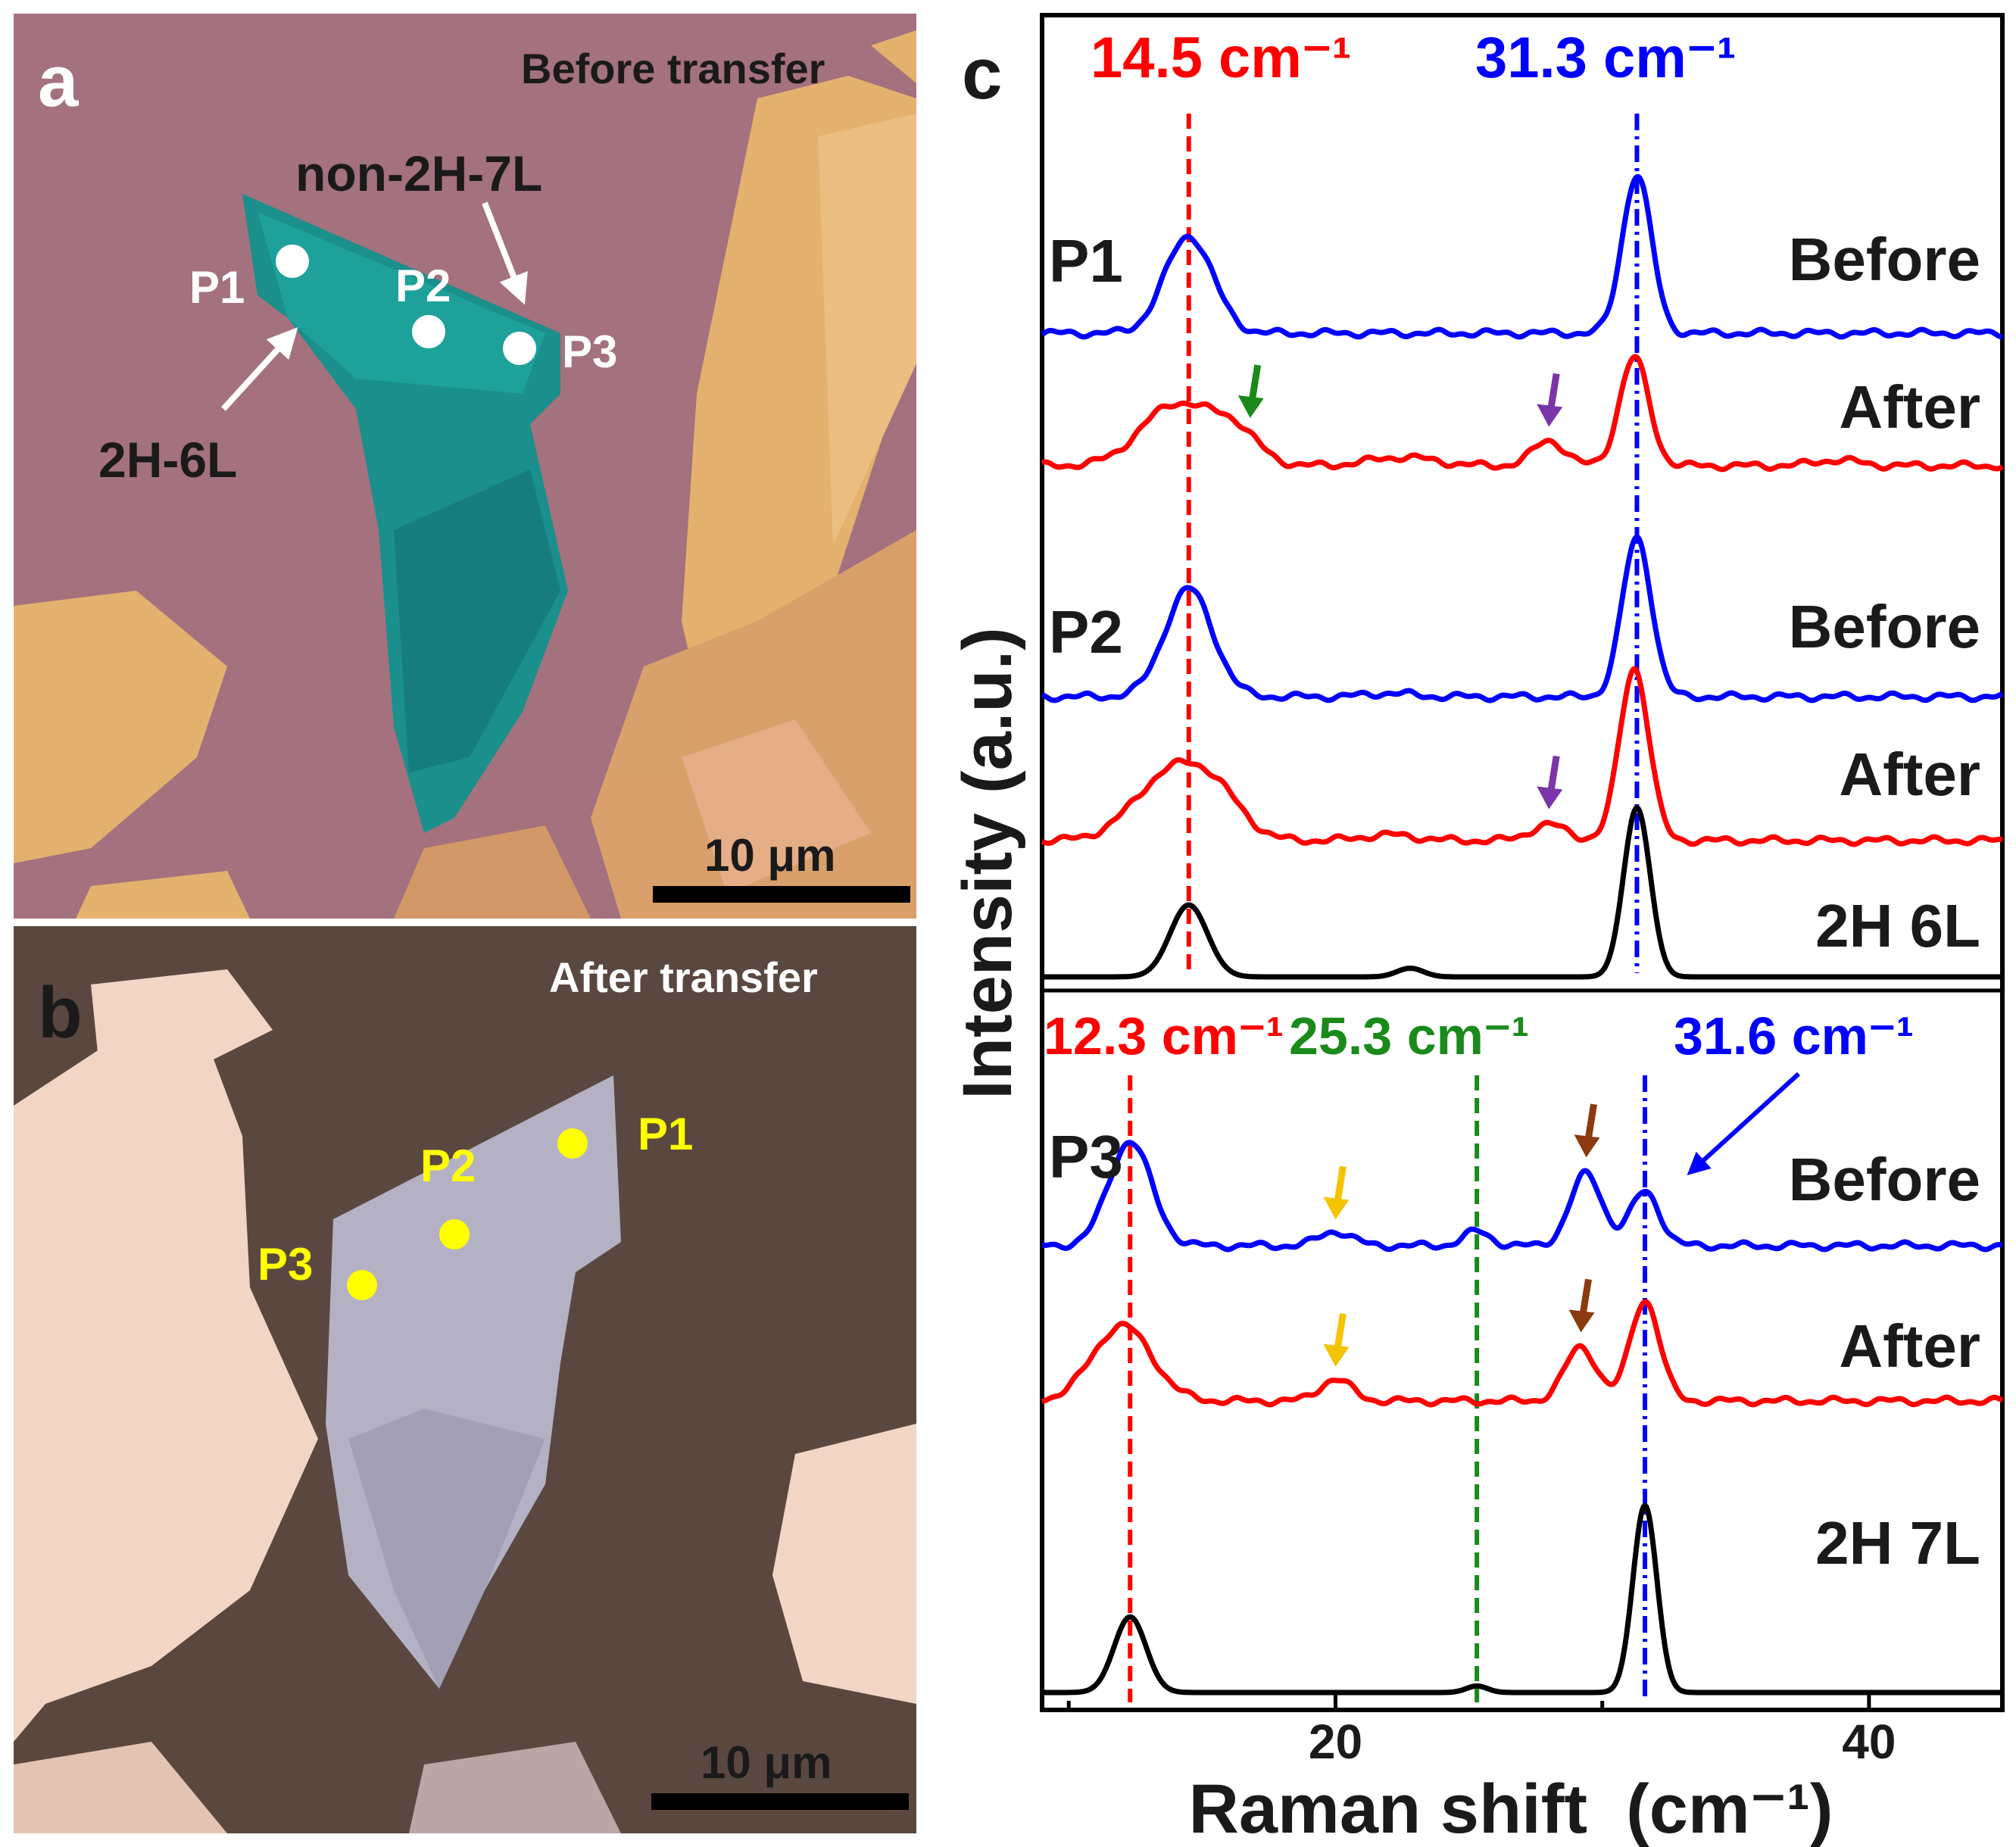 The image size is (2016, 1847). I want to click on peak-label-14-5: 14.5 cm⁻¹, so click(1221, 58).